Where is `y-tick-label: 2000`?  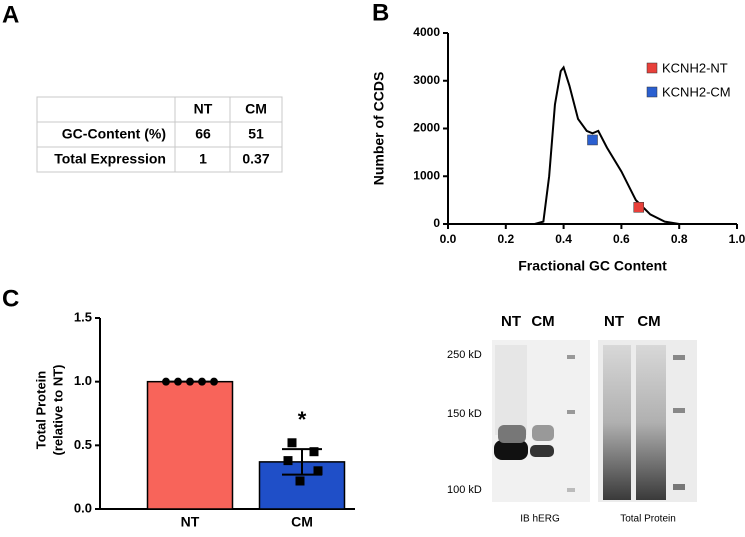 y-tick-label: 2000 is located at coordinates (426, 128).